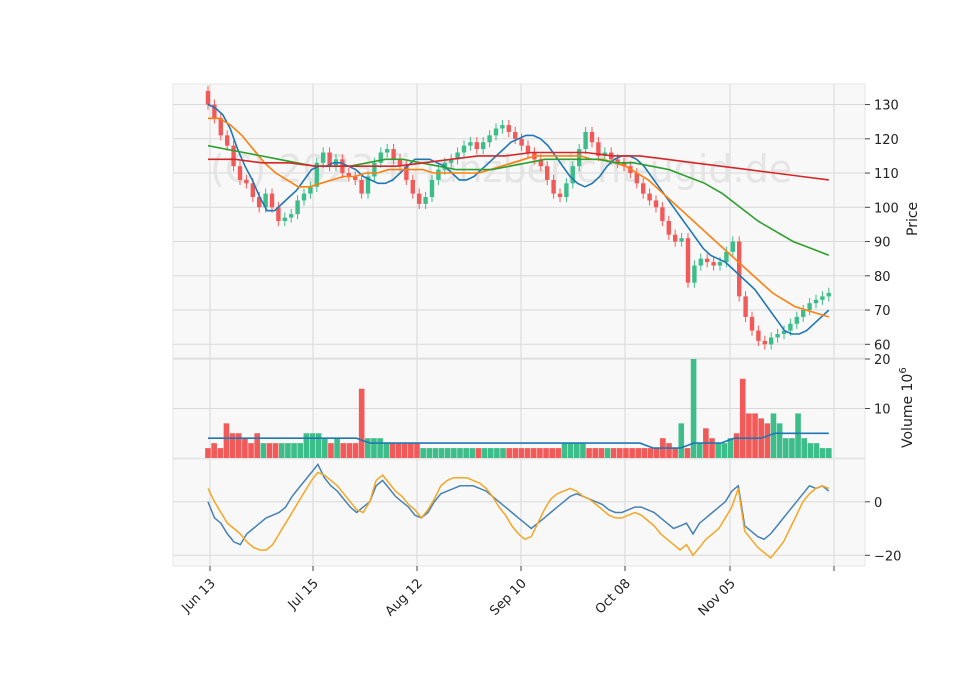 This screenshot has height=690, width=960. Describe the element at coordinates (717, 597) in the screenshot. I see `x-tick-label: Nov 05` at that location.